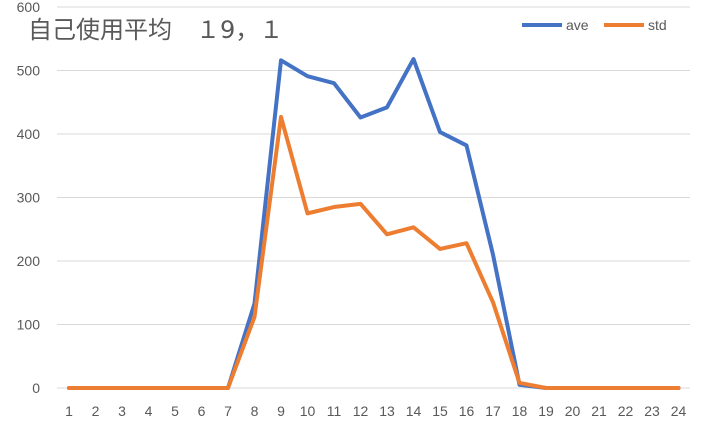  Describe the element at coordinates (440, 411) in the screenshot. I see `x-tick-label: 15` at that location.